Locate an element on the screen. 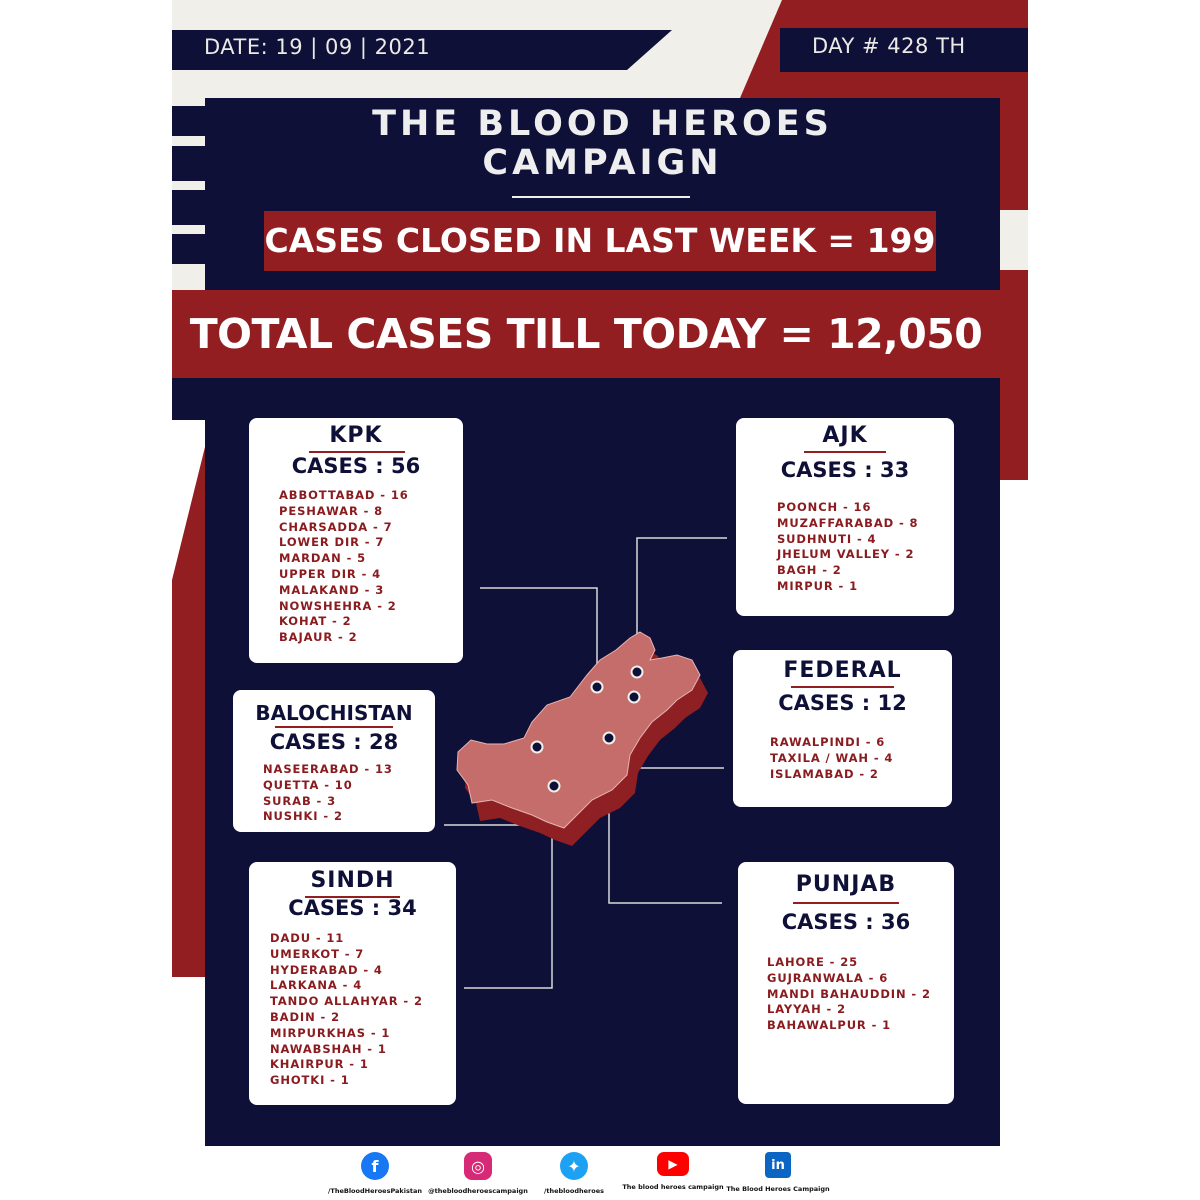 The image size is (1200, 1200). total-cases-text: TOTAL CASES TILL TODAY = 12,050 is located at coordinates (586, 334).